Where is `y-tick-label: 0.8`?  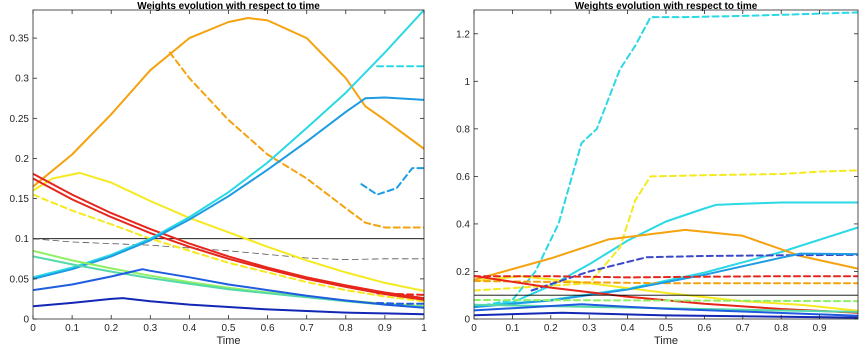 y-tick-label: 0.8 is located at coordinates (463, 129).